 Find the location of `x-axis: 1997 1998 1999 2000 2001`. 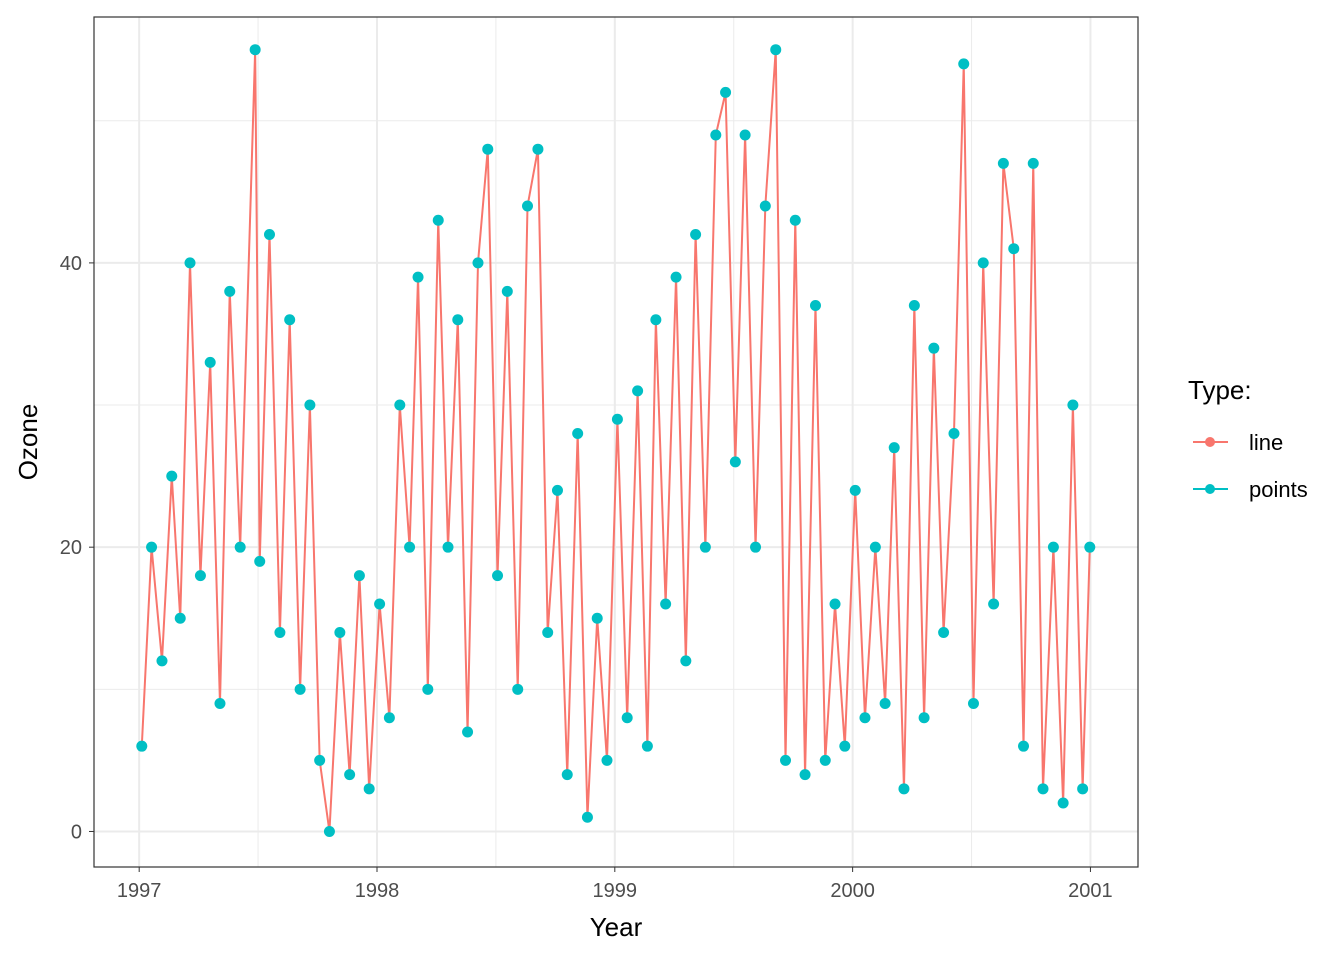

x-axis: 1997 1998 1999 2000 2001 is located at coordinates (615, 884).